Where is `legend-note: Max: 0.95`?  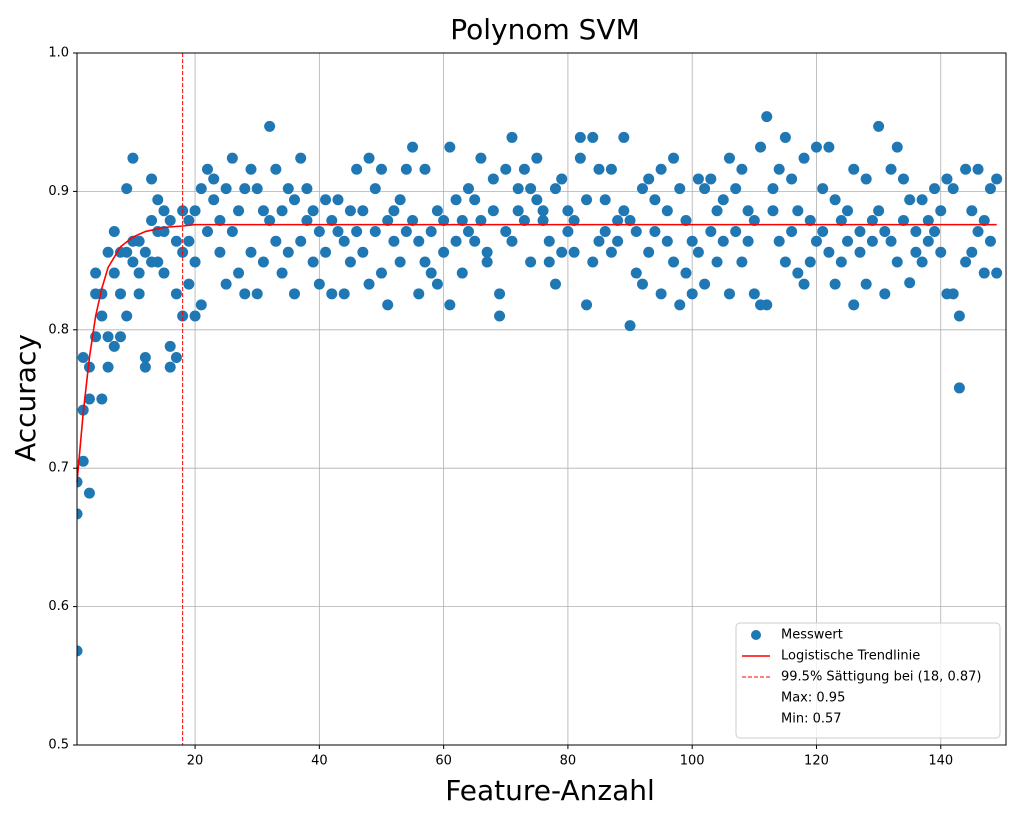
legend-note: Max: 0.95 is located at coordinates (813, 698).